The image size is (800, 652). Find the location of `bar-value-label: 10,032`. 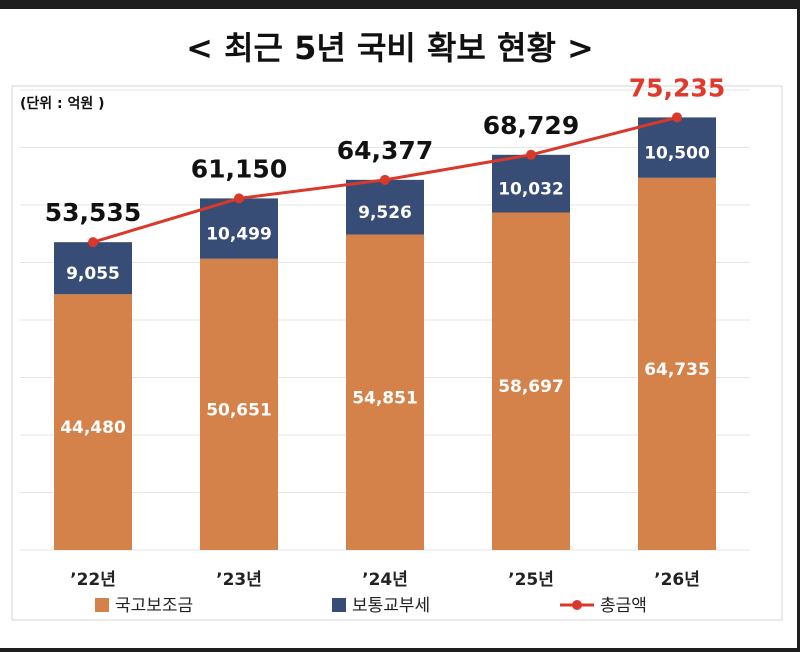

bar-value-label: 10,032 is located at coordinates (531, 190).